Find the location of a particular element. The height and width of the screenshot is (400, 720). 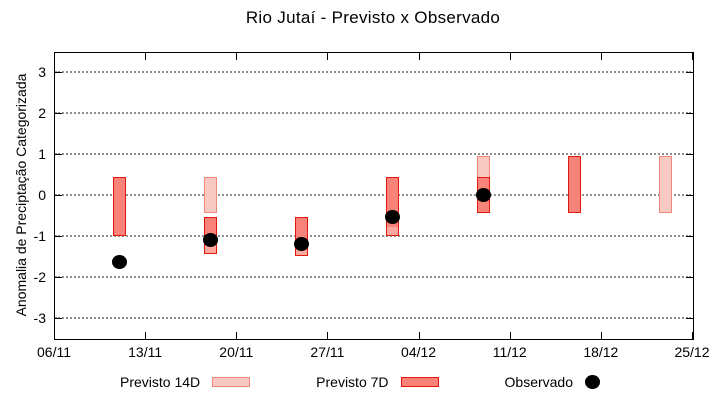

observado-dot-icon is located at coordinates (592, 382).